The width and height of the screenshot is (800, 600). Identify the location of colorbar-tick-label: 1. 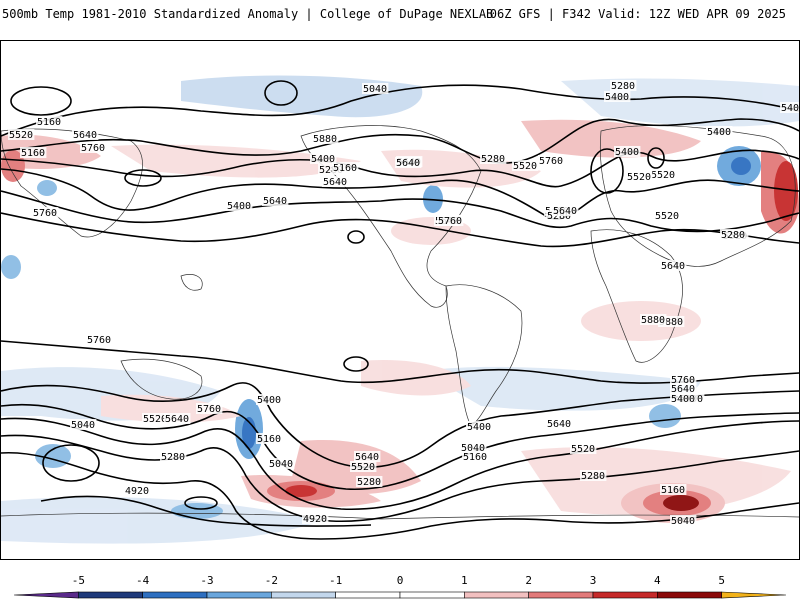
(464, 580).